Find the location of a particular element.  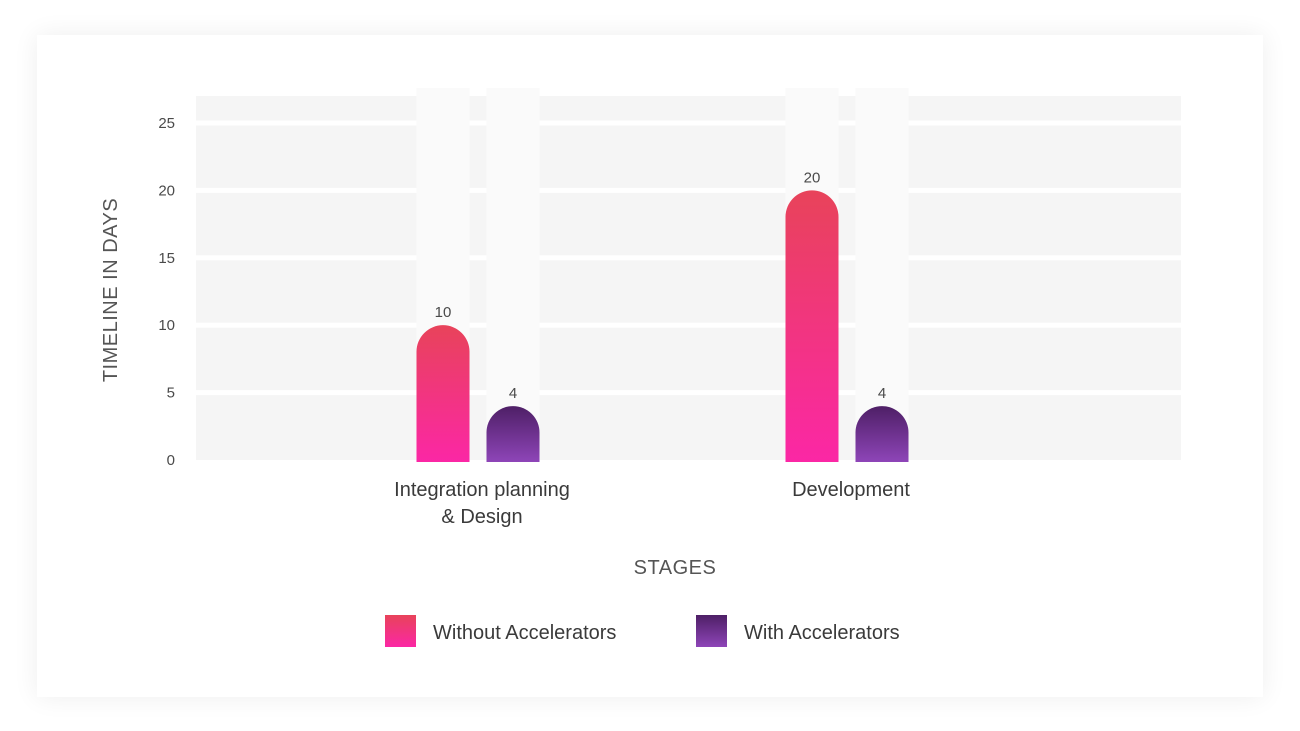

x-category-label: Development is located at coordinates (851, 490).